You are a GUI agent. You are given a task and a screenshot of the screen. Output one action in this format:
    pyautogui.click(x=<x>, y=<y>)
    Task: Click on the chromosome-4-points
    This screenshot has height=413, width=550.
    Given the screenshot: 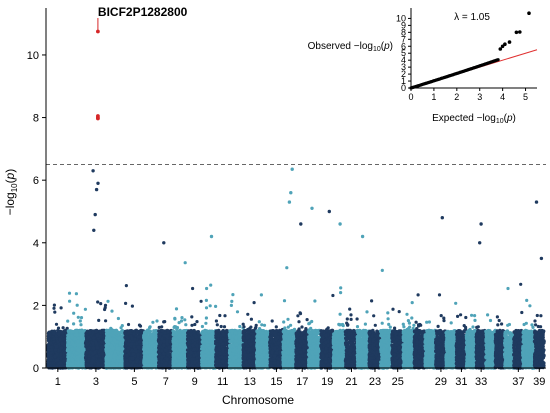 What is the action you would take?
    pyautogui.click(x=115, y=334)
    